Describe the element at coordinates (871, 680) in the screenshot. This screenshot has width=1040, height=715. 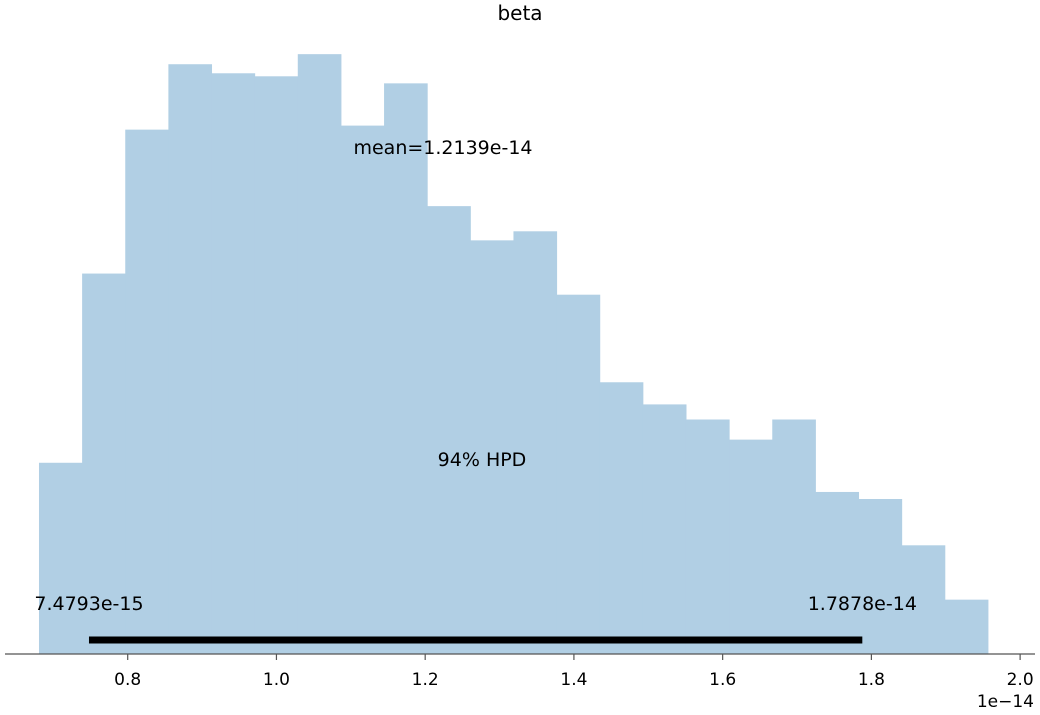
I see `x-tick-label: 1.8` at that location.